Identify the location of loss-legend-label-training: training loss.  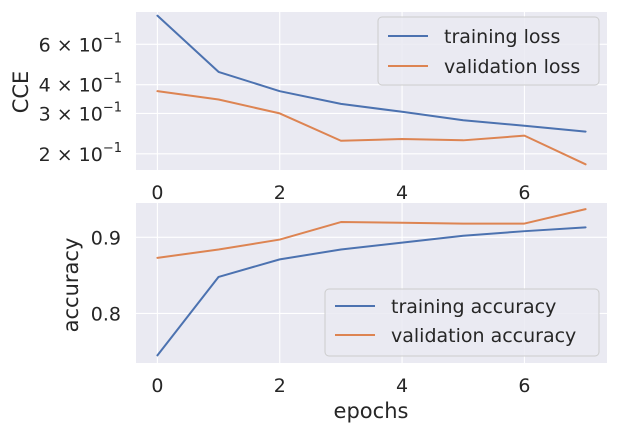
(502, 37).